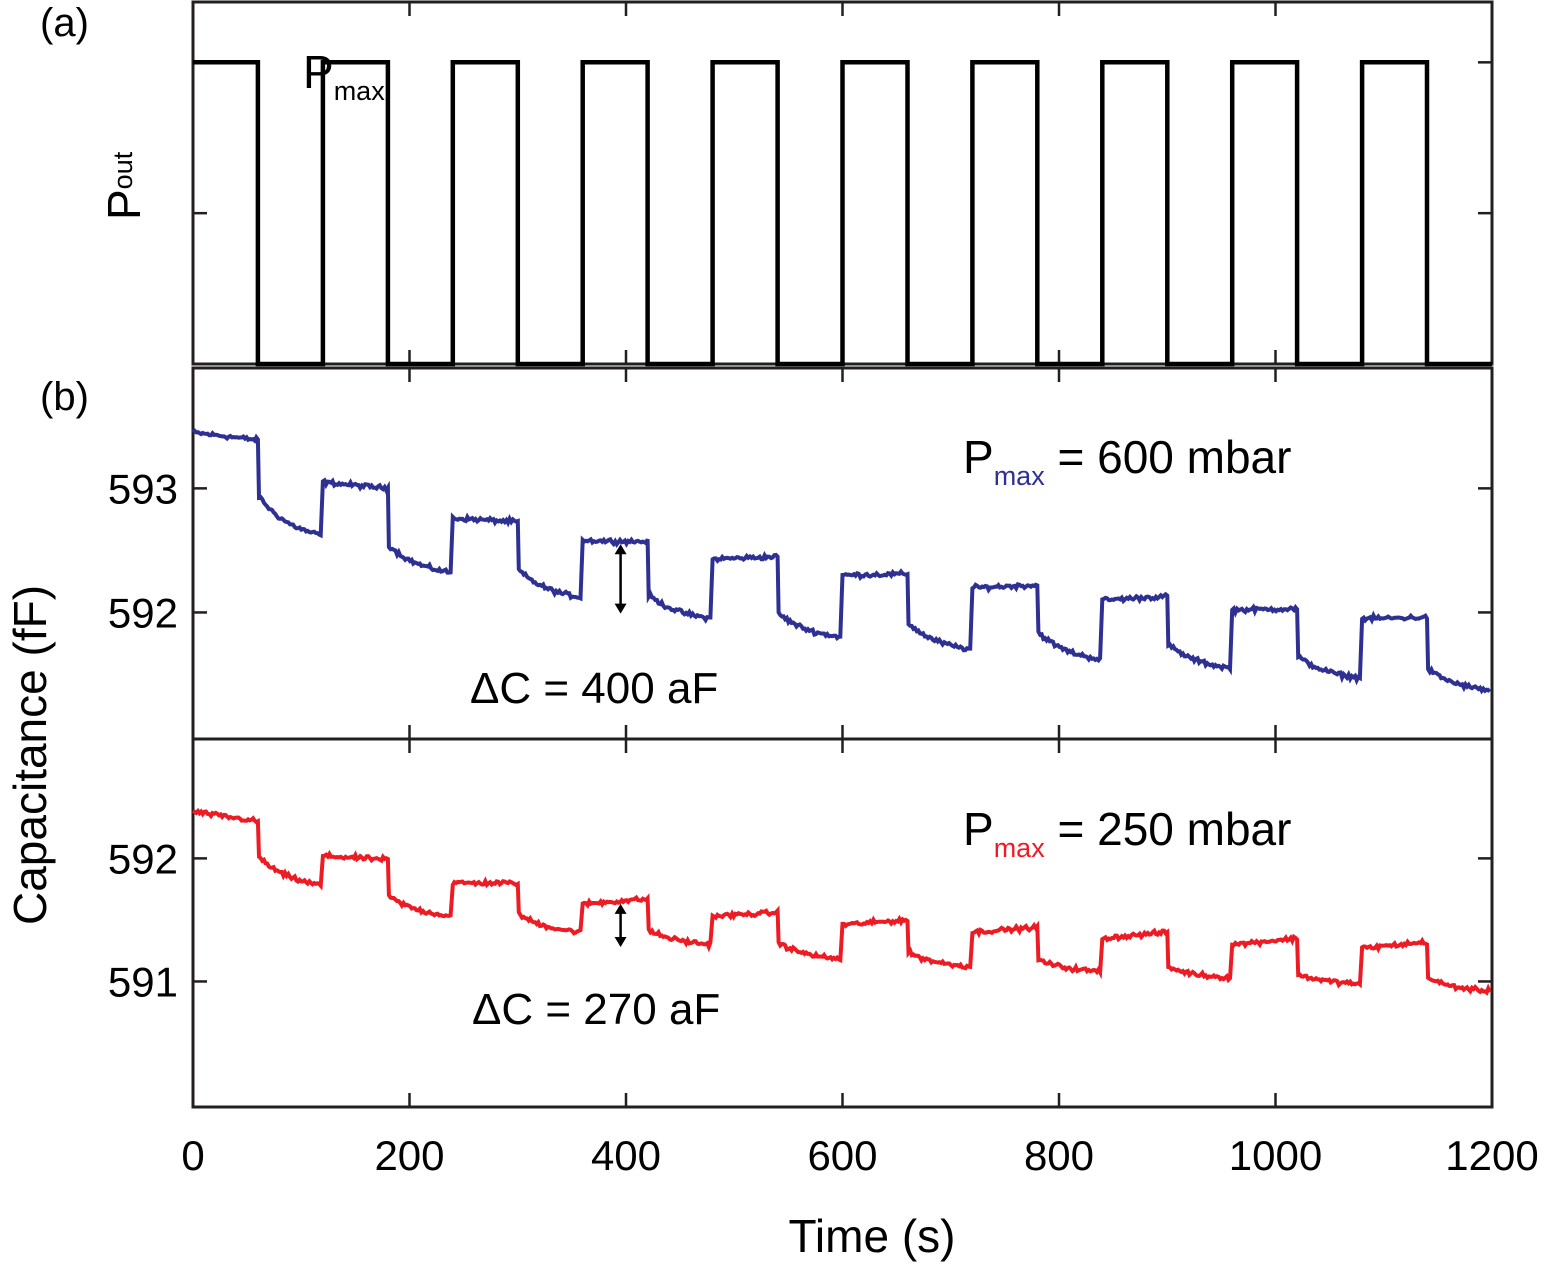  Describe the element at coordinates (1491, 1155) in the screenshot. I see `x-tick-label: 1200` at that location.